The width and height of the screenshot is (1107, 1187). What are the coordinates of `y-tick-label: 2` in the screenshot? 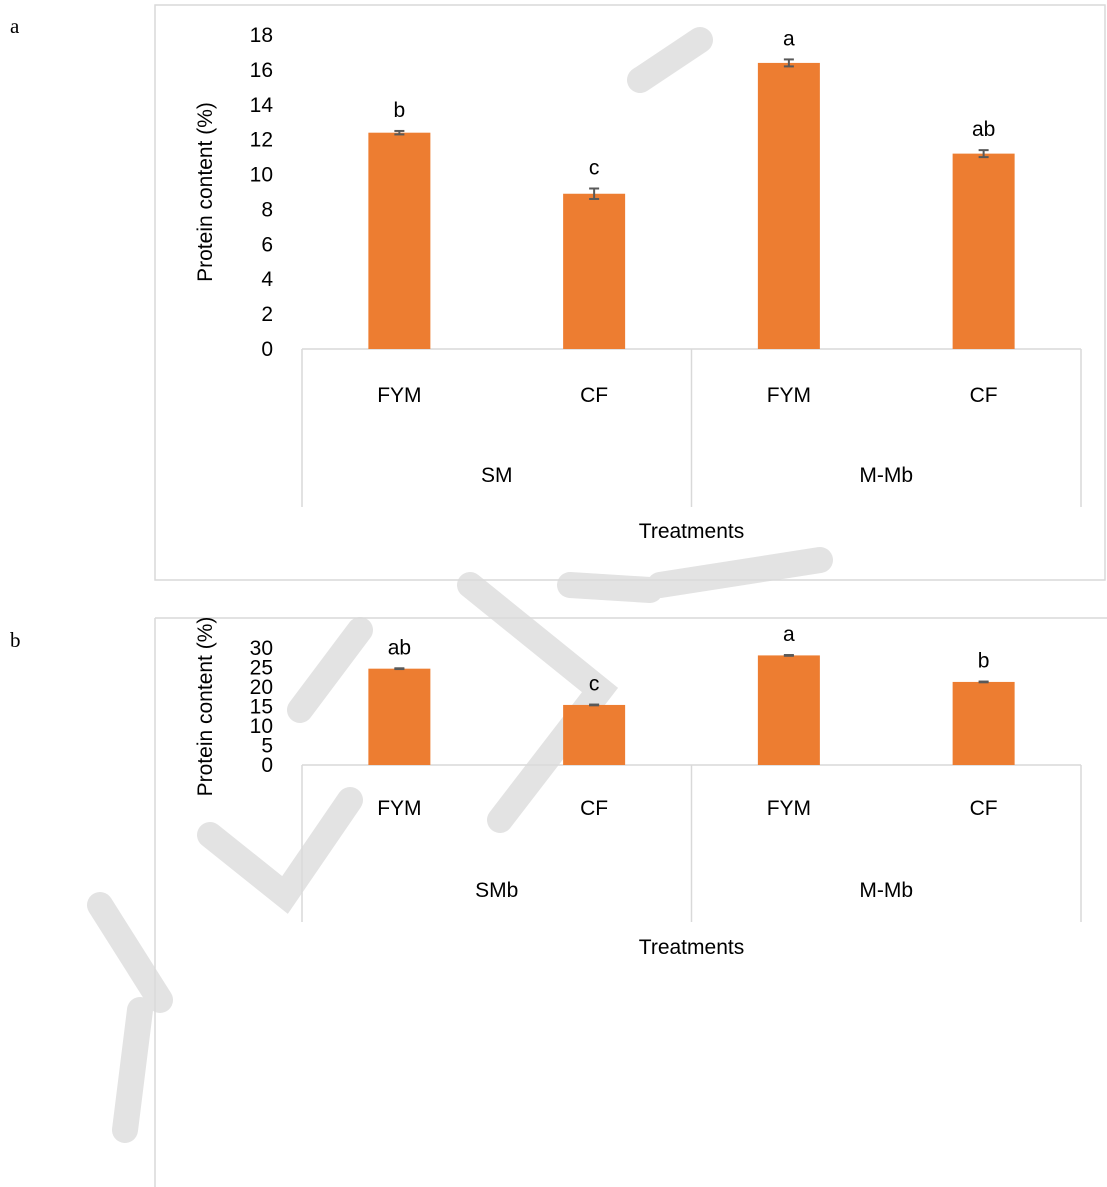 It's located at (267, 314).